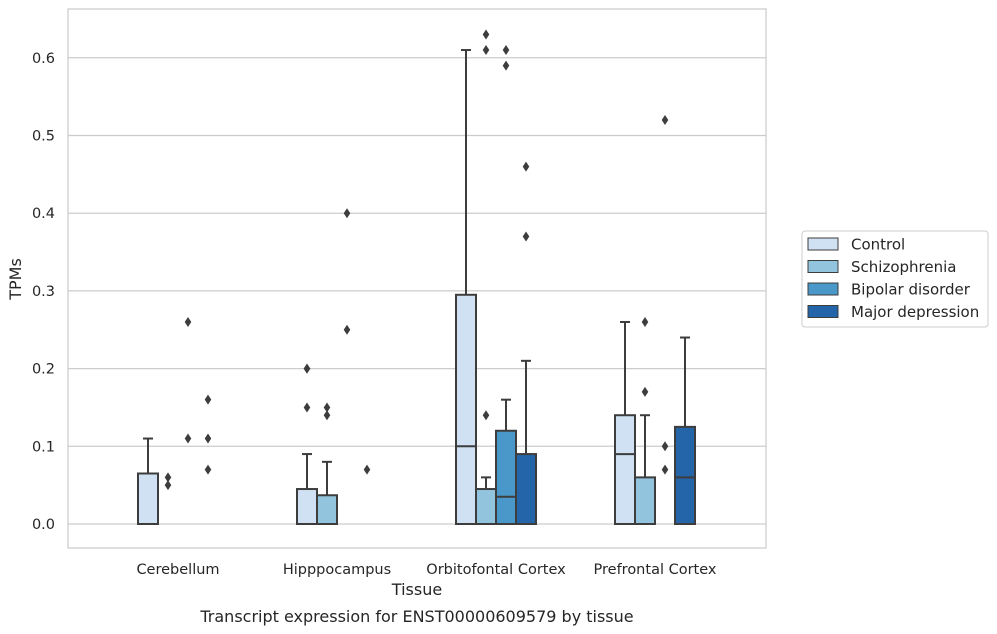  I want to click on y-tick-label: 0.6, so click(43, 59).